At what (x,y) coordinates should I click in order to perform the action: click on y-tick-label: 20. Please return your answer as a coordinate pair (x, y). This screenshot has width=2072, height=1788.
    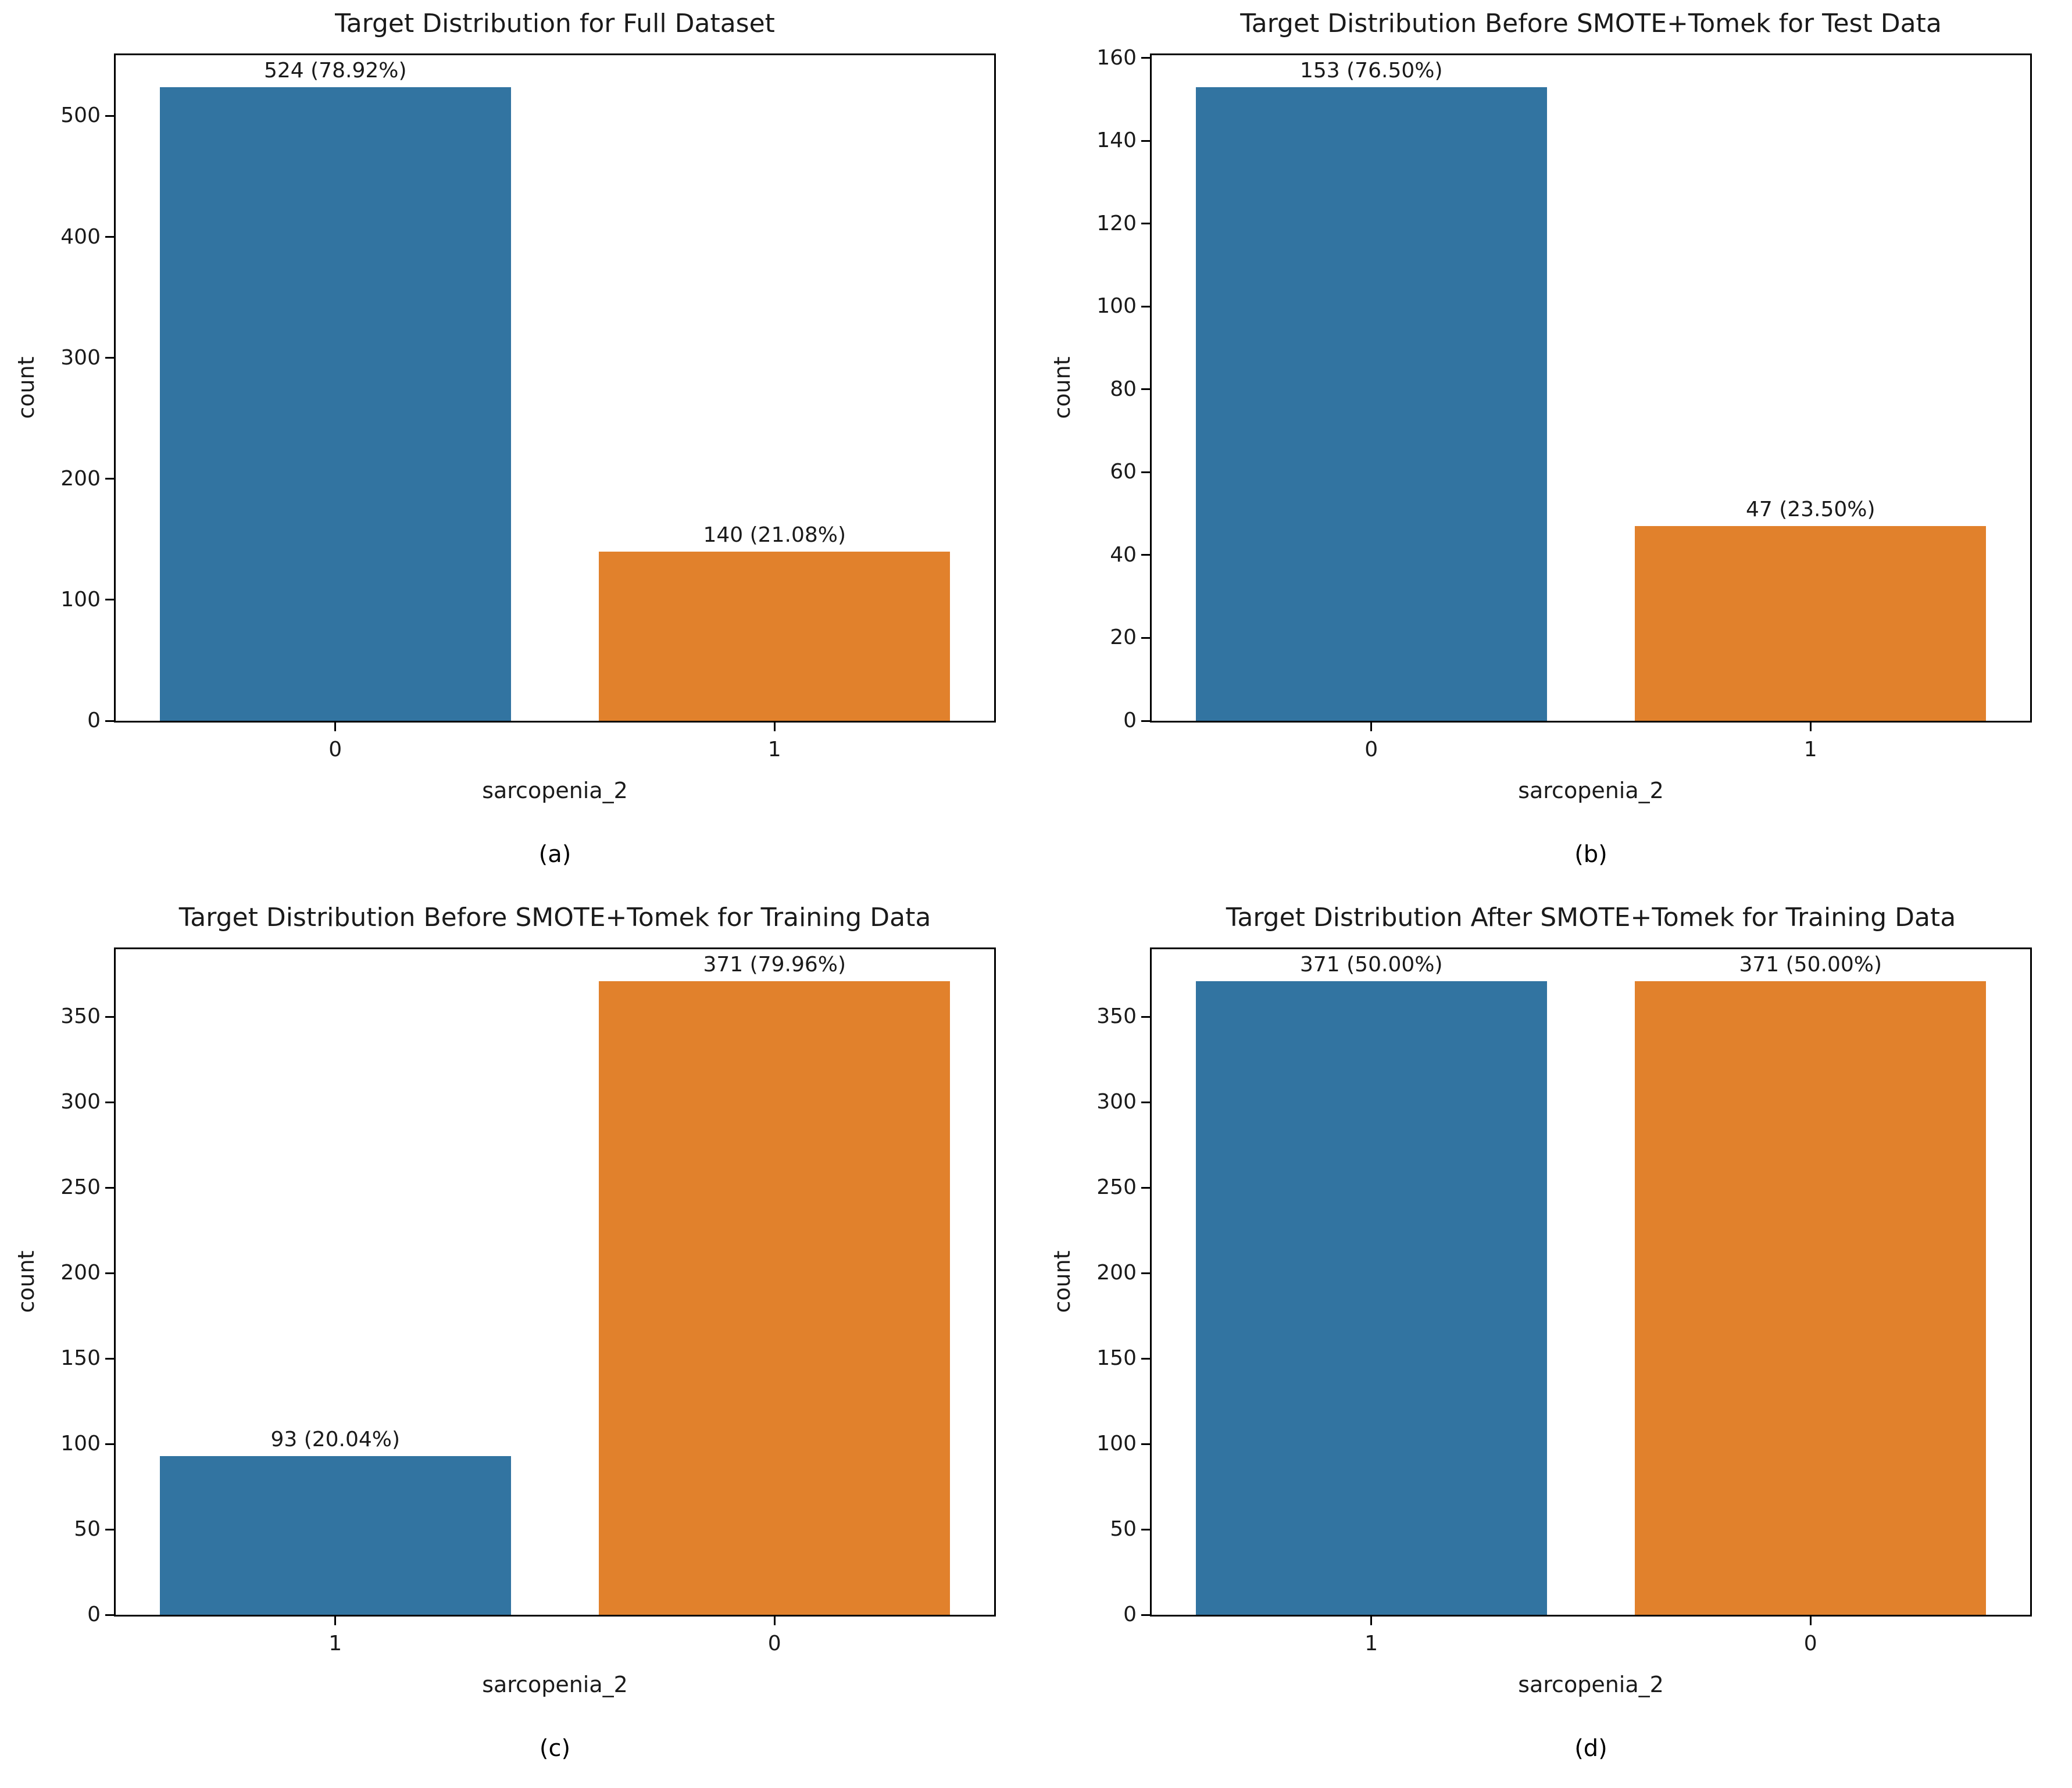
    Looking at the image, I should click on (1123, 637).